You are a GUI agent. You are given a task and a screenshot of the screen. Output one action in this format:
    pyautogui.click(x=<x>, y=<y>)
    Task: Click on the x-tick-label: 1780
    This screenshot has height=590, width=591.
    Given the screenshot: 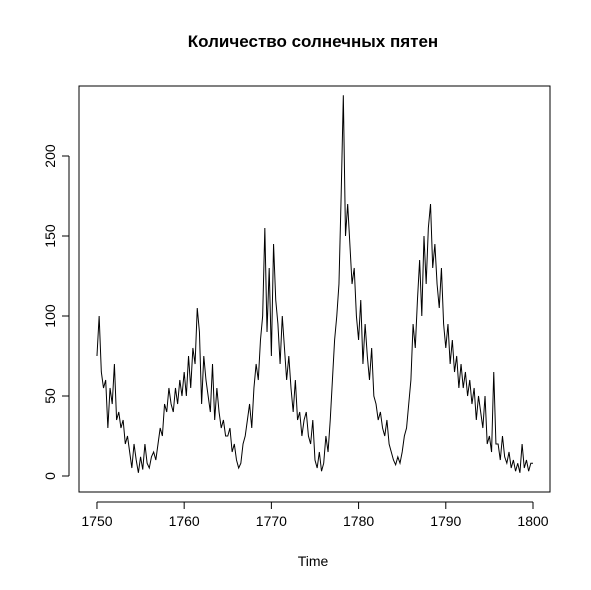 What is the action you would take?
    pyautogui.click(x=358, y=521)
    